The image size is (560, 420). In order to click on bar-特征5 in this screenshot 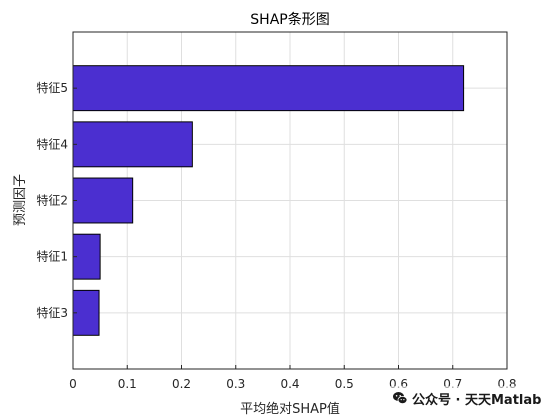, I will do `click(268, 88)`.